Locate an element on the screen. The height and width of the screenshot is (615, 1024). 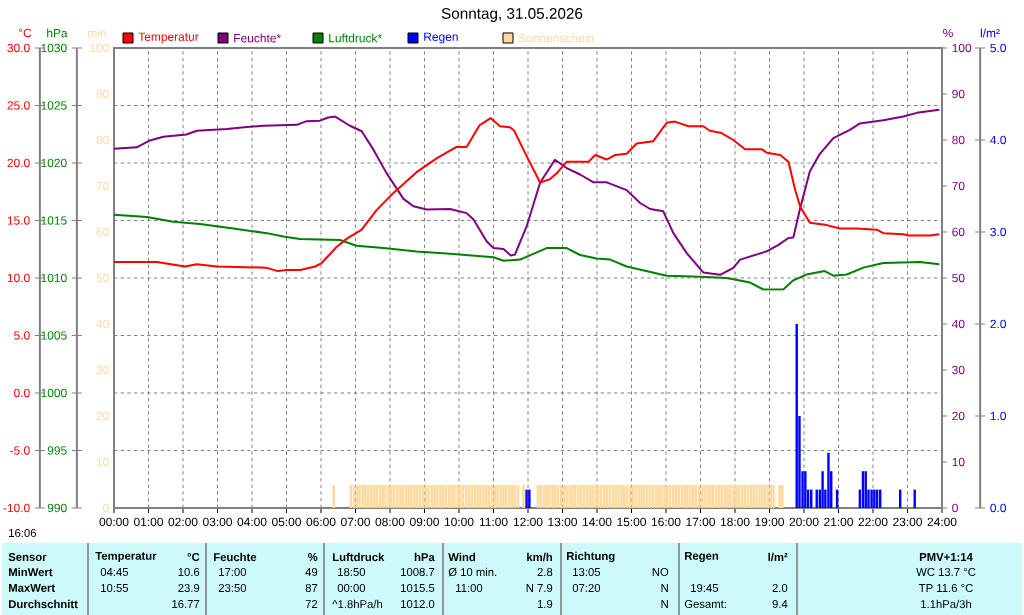
x-tick-label: 08:00 is located at coordinates (390, 522).